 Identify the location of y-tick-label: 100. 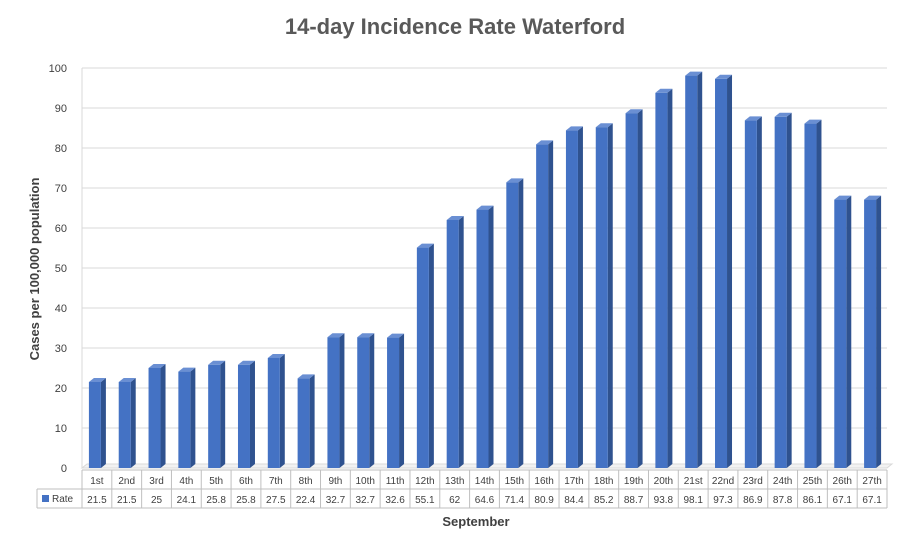
(58, 69).